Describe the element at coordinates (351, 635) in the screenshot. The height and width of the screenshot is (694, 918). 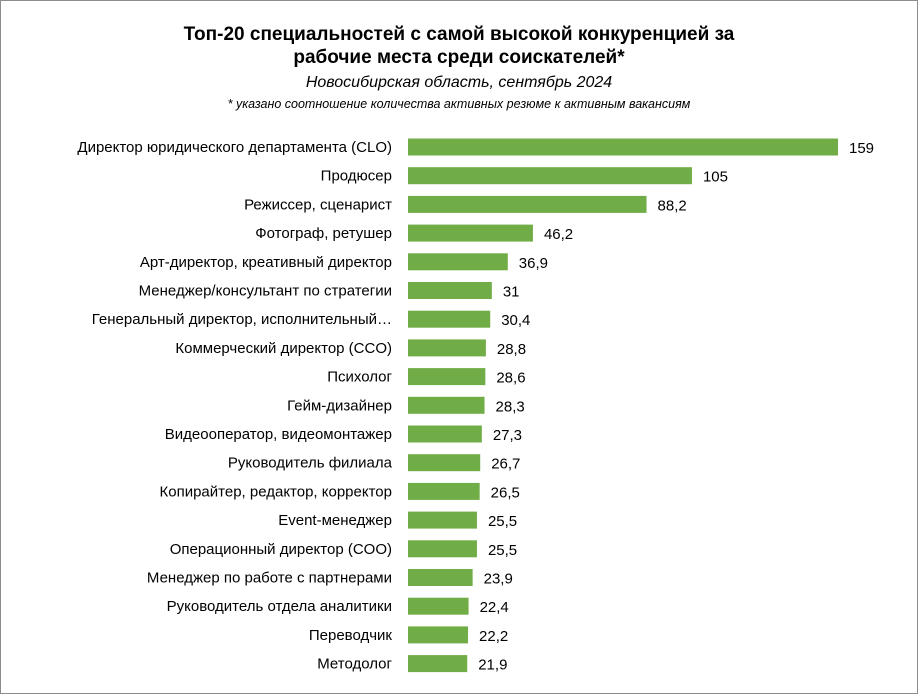
I see `category-label: Переводчик` at that location.